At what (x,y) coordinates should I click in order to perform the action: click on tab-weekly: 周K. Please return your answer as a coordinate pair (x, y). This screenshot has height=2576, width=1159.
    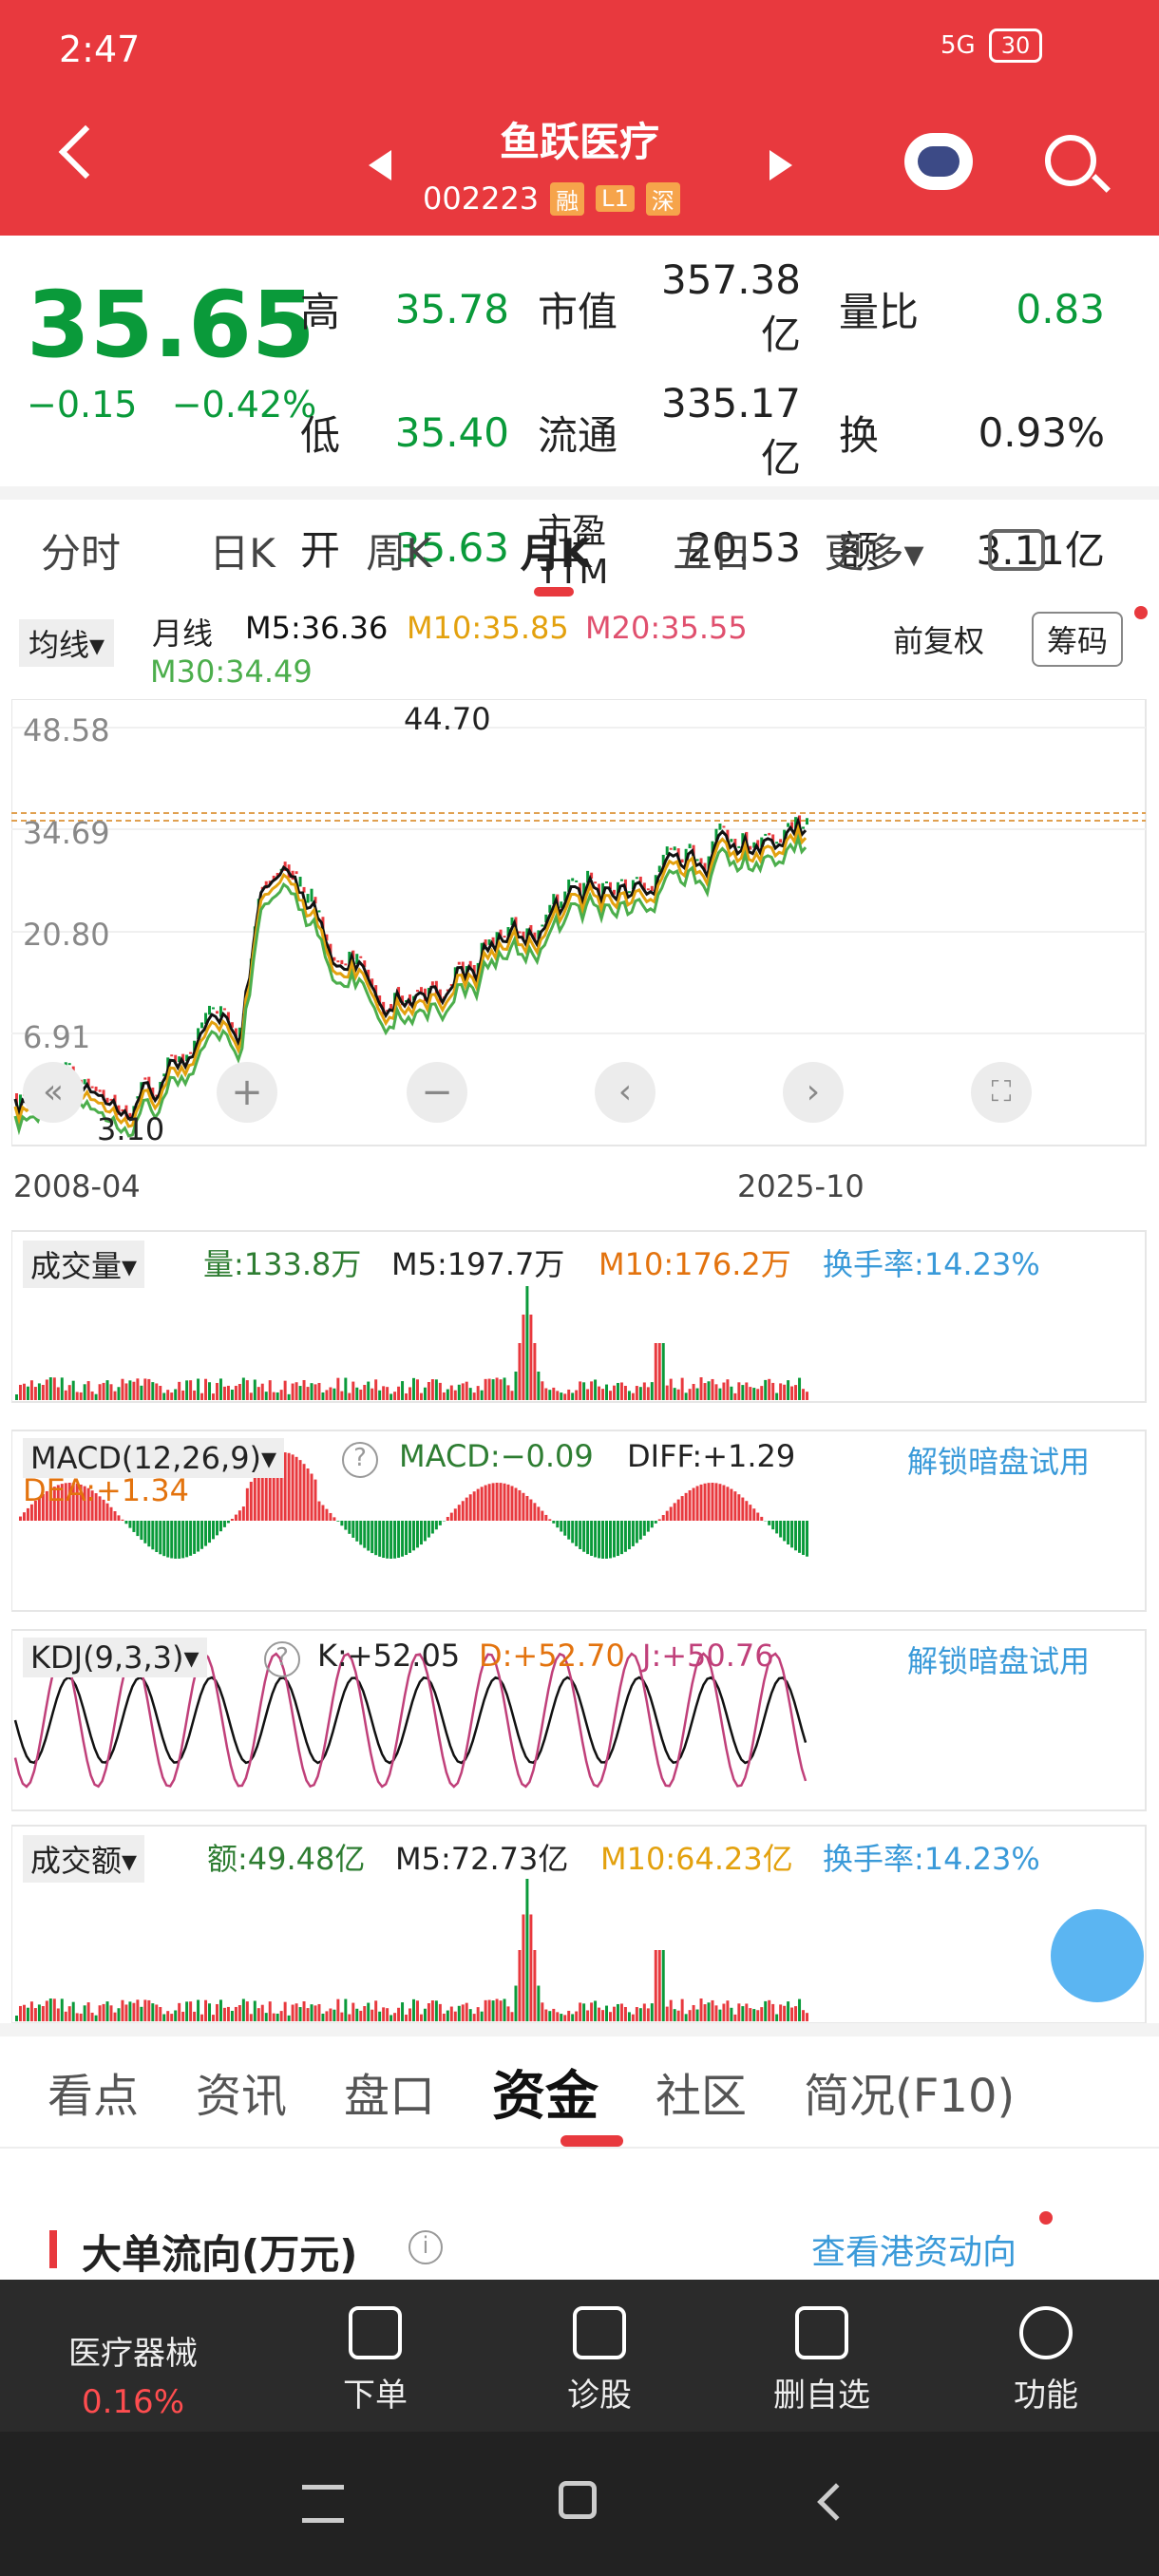
    Looking at the image, I should click on (399, 553).